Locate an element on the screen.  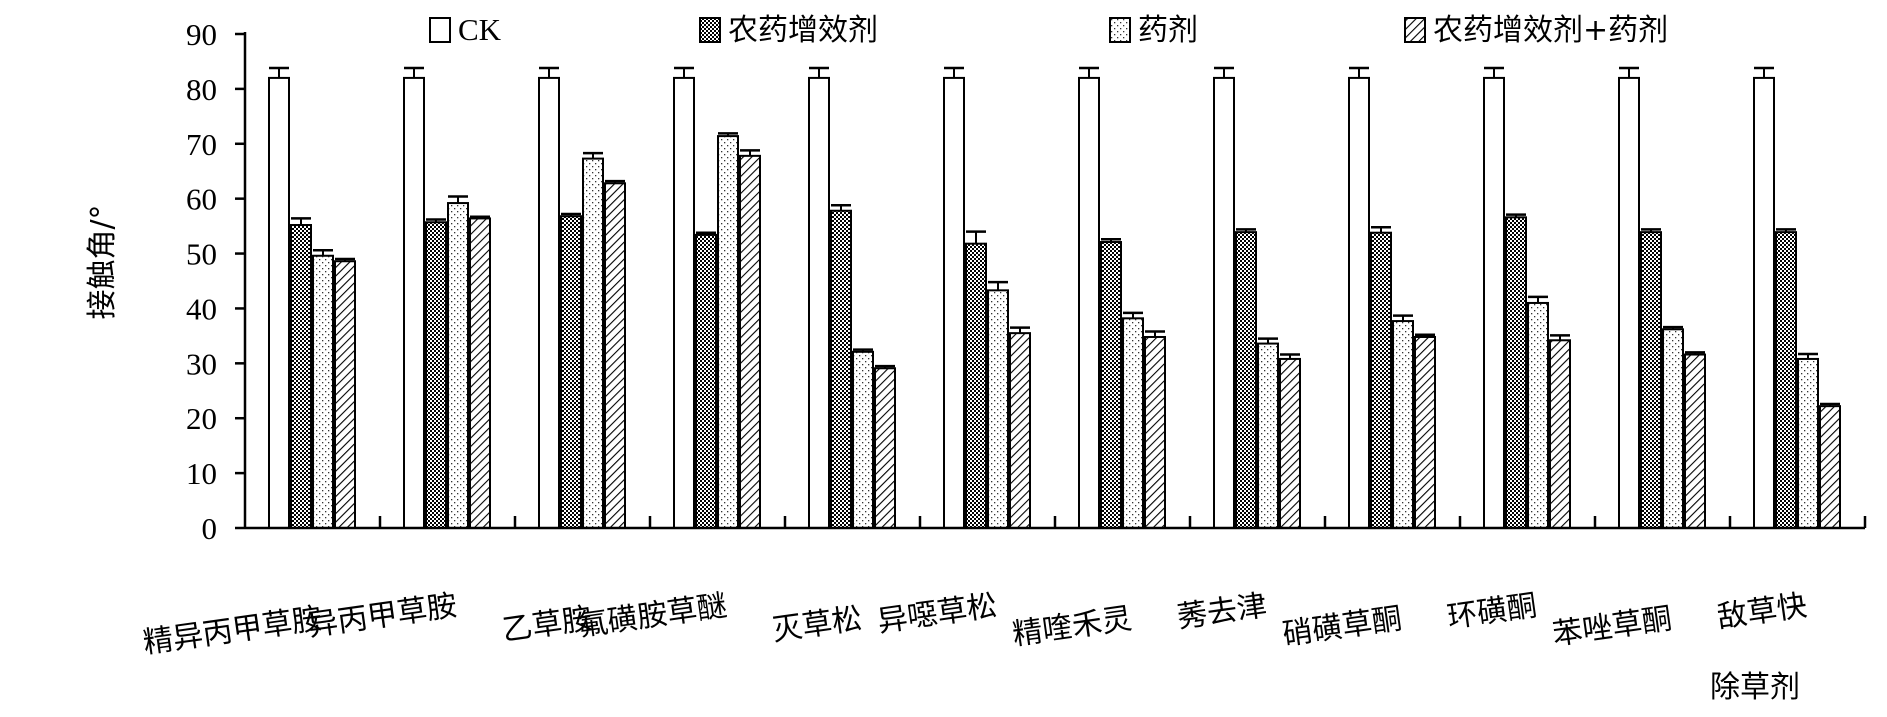
y-tick-label: 40 is located at coordinates (201, 308).